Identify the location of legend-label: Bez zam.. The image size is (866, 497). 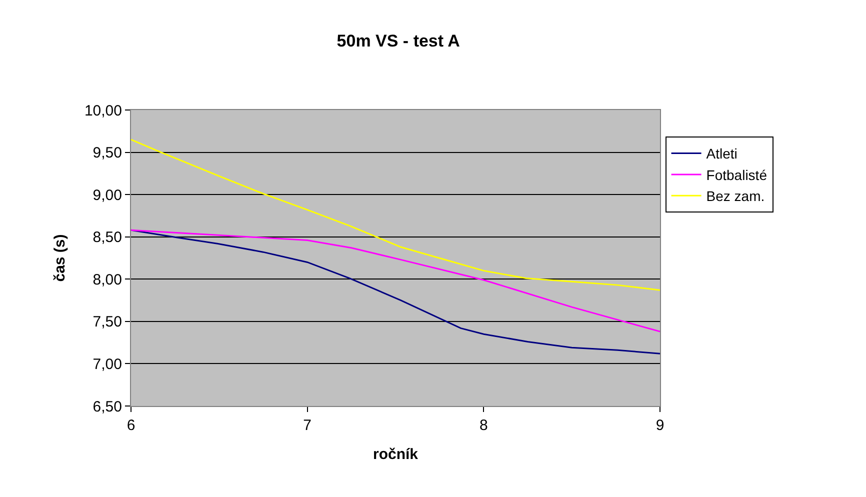
(735, 196).